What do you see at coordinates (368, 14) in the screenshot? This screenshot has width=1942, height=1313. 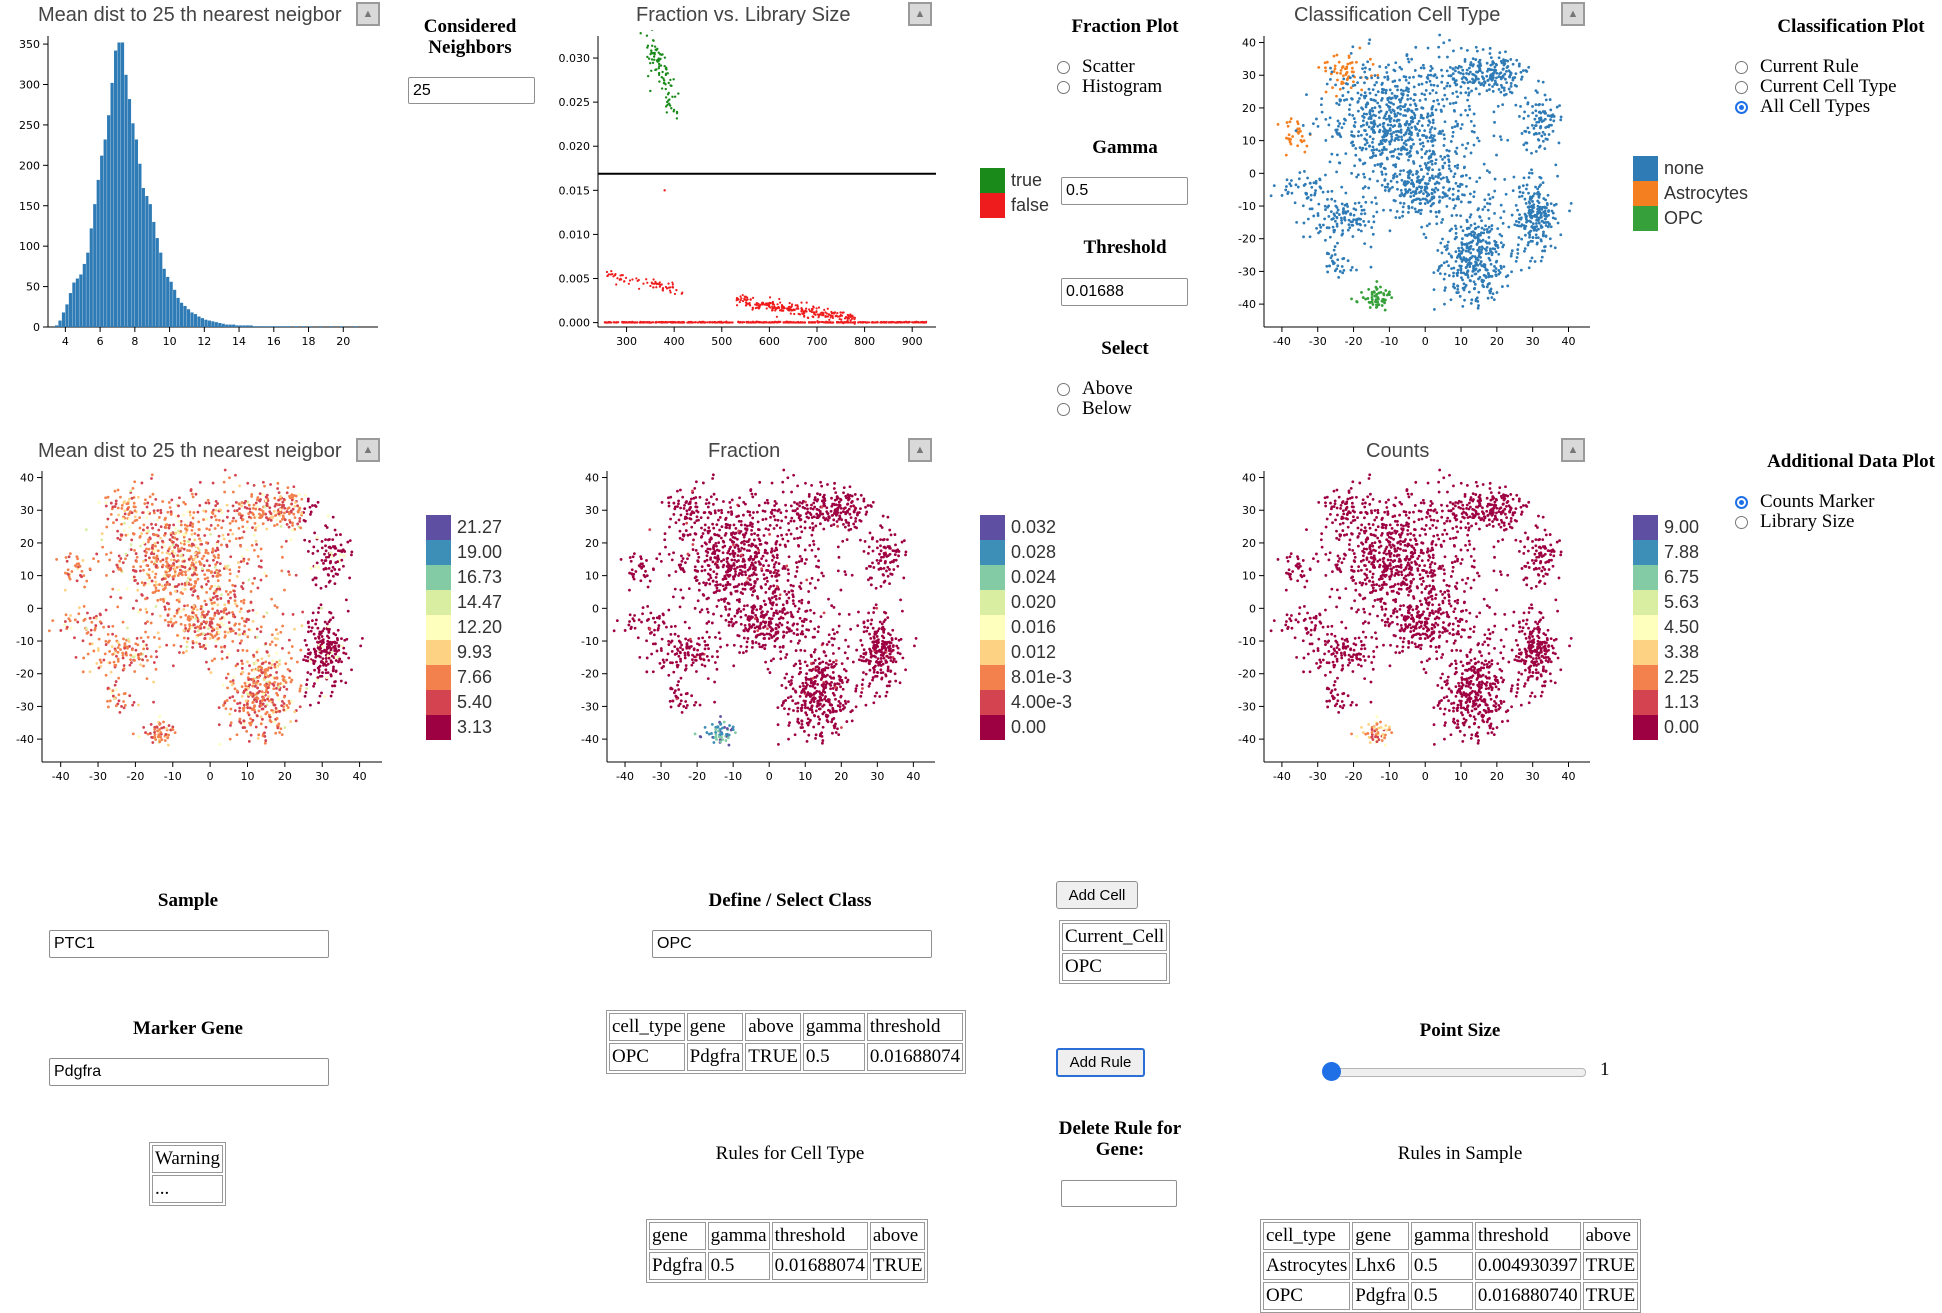 I see `hist-collapse-button: ▲` at bounding box center [368, 14].